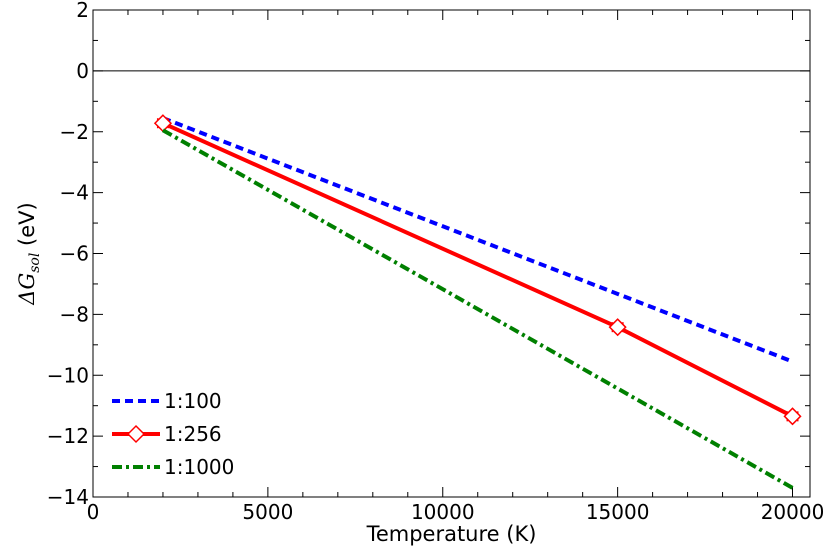 The height and width of the screenshot is (553, 830). Describe the element at coordinates (618, 512) in the screenshot. I see `x-tick-label: 15000` at that location.